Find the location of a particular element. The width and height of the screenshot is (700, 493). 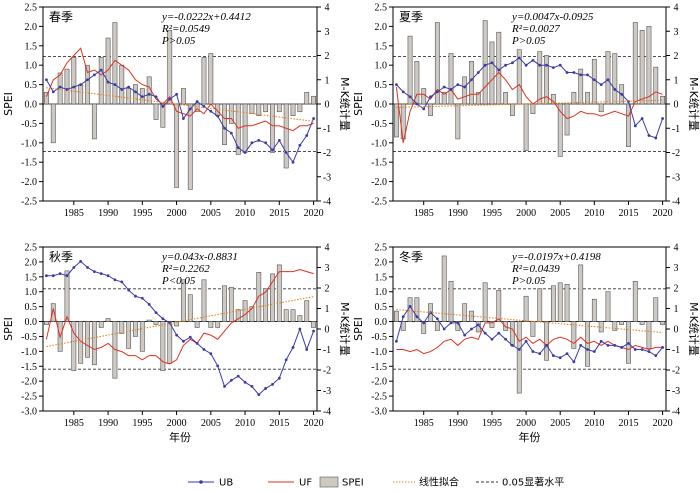

y-right-tick-label: -4 is located at coordinates (327, 412).